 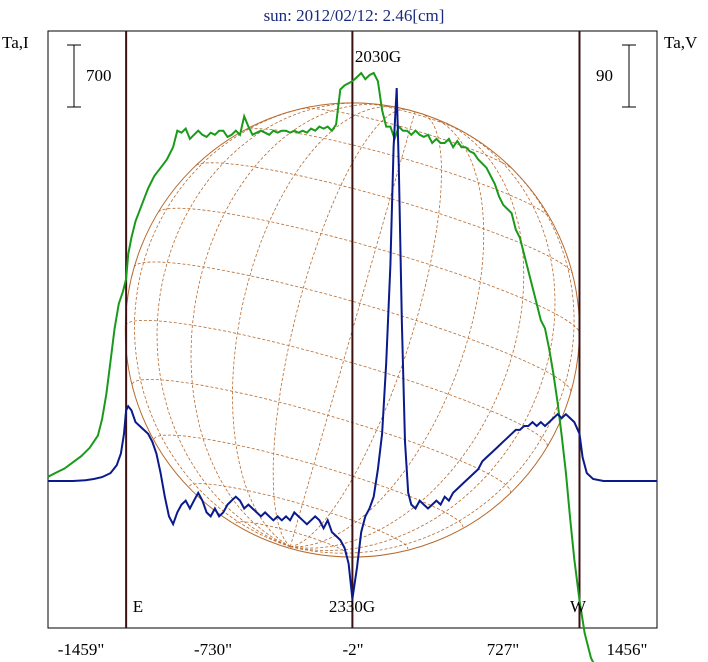 I want to click on scale-bar-left: 700, so click(x=89, y=76).